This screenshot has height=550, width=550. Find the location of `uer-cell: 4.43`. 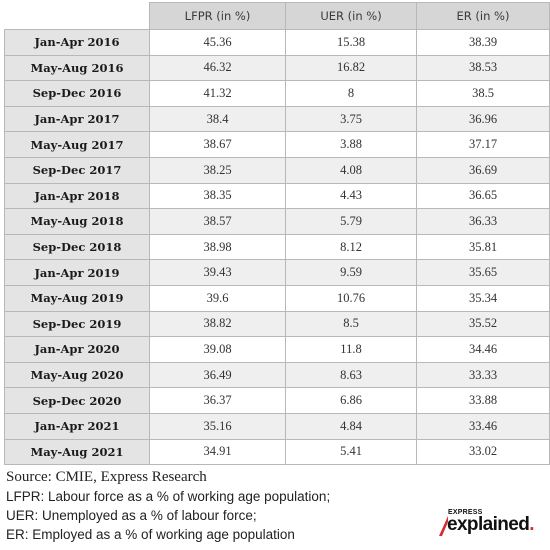

uer-cell: 4.43 is located at coordinates (351, 196).